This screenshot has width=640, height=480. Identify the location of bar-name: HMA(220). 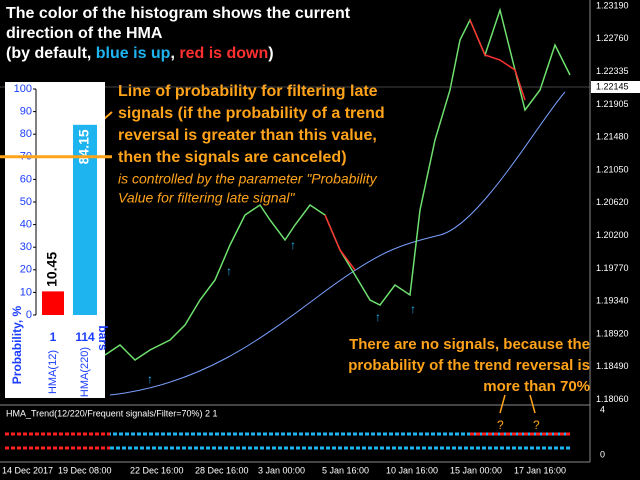
(85, 372).